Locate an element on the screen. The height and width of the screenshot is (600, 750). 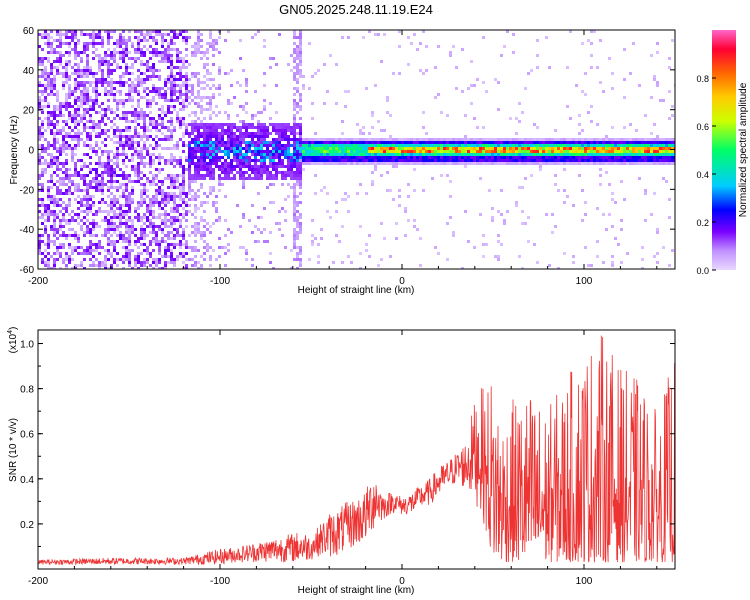
x-tick-label: 0 is located at coordinates (402, 281).